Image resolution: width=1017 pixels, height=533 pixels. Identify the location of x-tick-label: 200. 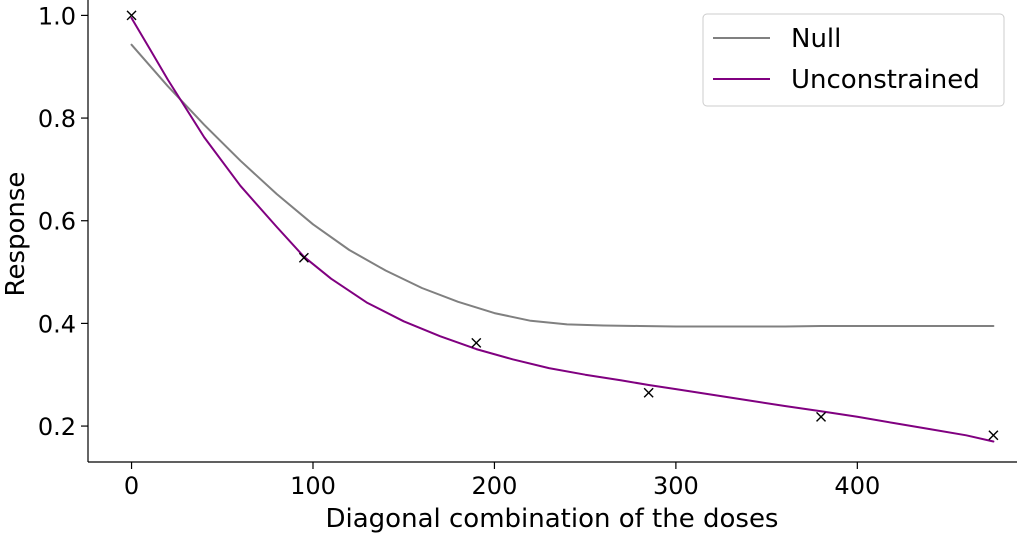
(495, 486).